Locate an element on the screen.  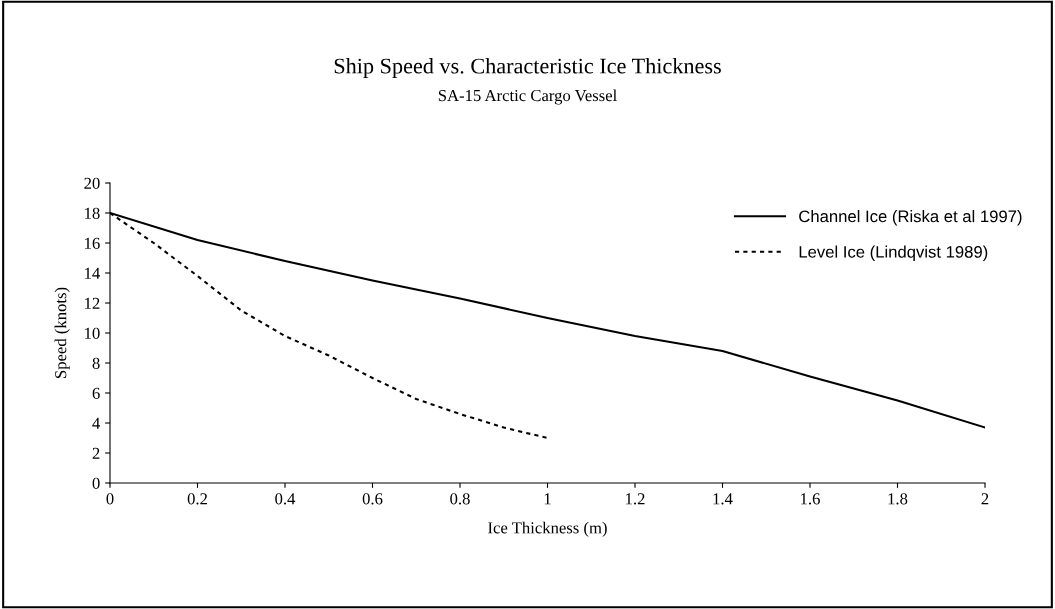
y-tick-label: 0 is located at coordinates (96, 483).